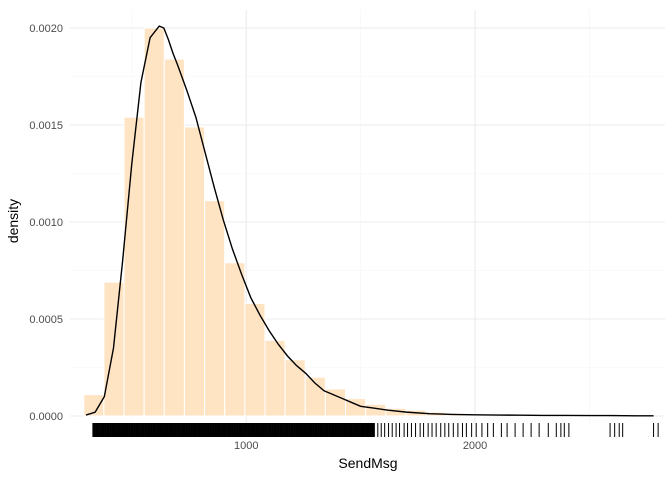 The width and height of the screenshot is (672, 480). Describe the element at coordinates (246, 446) in the screenshot. I see `x-tick-label: 1000` at that location.